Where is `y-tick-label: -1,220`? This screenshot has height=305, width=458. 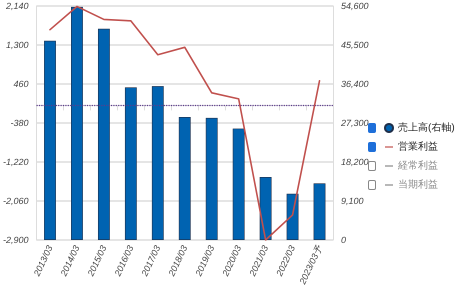
y-tick-label: -1,220 is located at coordinates (15, 162).